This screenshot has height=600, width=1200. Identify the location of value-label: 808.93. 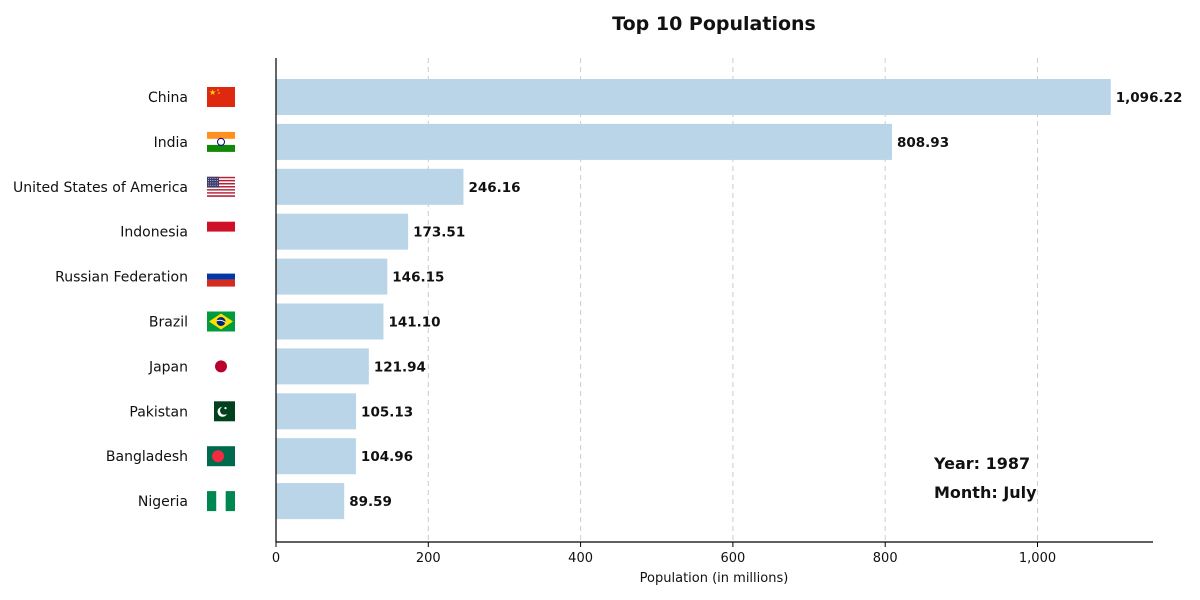
(923, 143).